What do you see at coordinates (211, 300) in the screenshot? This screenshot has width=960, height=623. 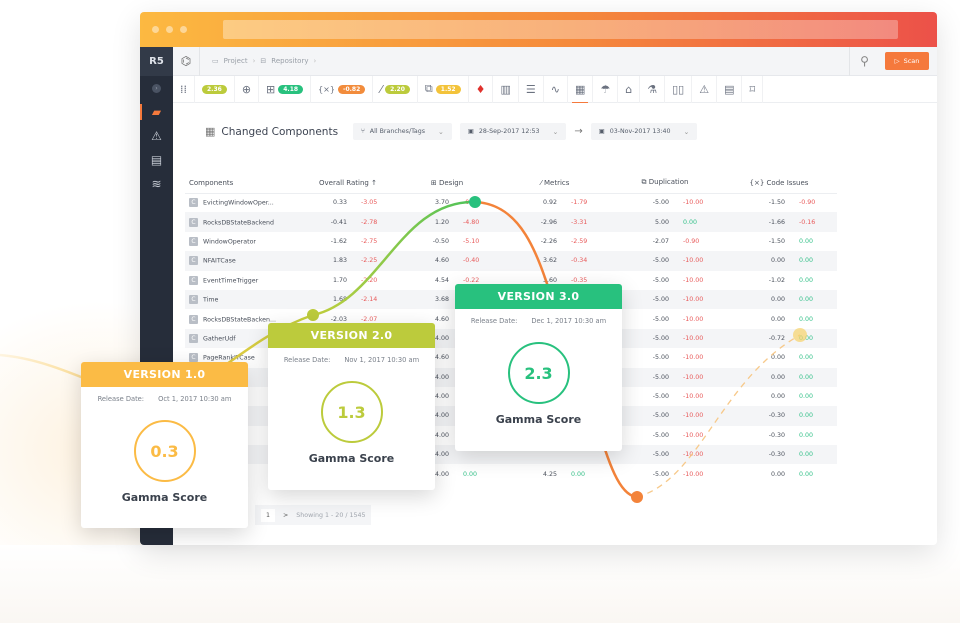 I see `component-label: Time` at bounding box center [211, 300].